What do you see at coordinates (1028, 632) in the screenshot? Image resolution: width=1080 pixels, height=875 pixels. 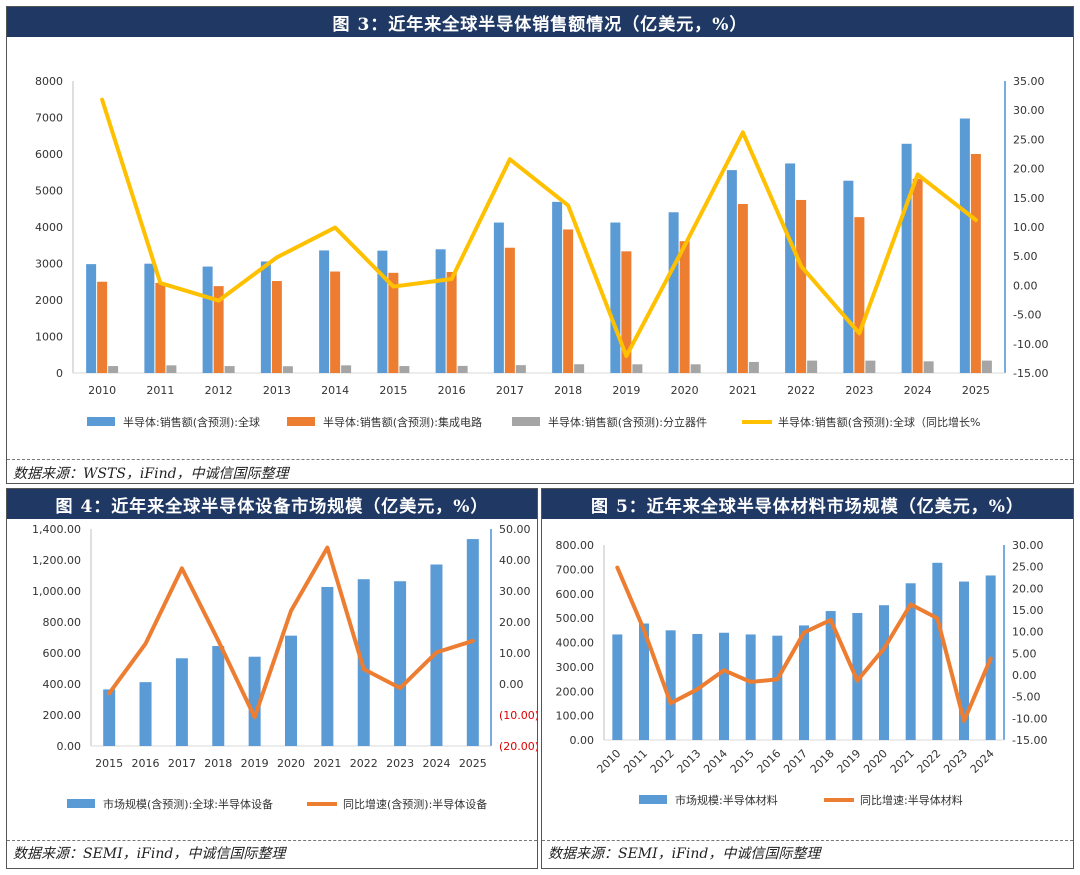 I see `y-right-tick-label: 10.00` at bounding box center [1028, 632].